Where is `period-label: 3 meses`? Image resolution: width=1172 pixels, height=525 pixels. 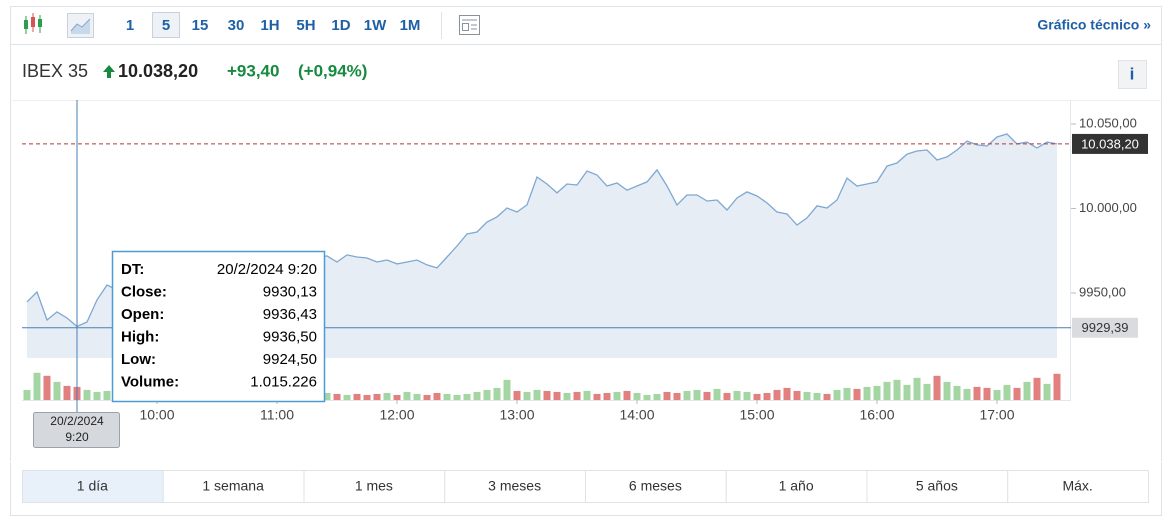
period-label: 3 meses is located at coordinates (514, 486).